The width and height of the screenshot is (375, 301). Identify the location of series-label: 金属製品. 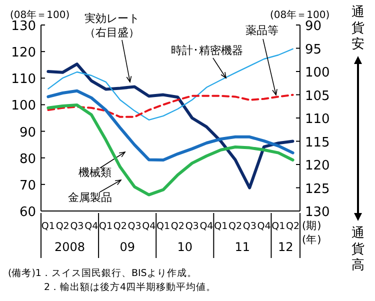
(90, 197).